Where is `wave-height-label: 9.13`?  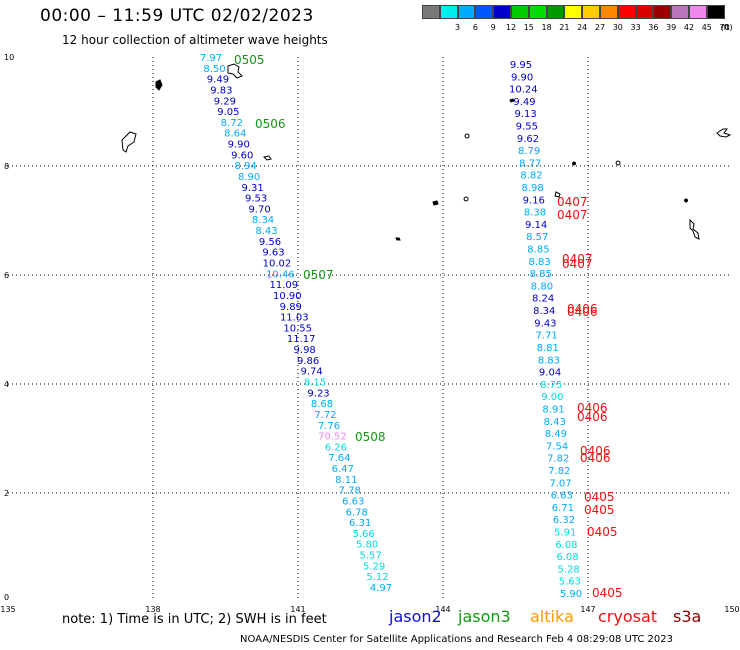 wave-height-label: 9.13 is located at coordinates (526, 114).